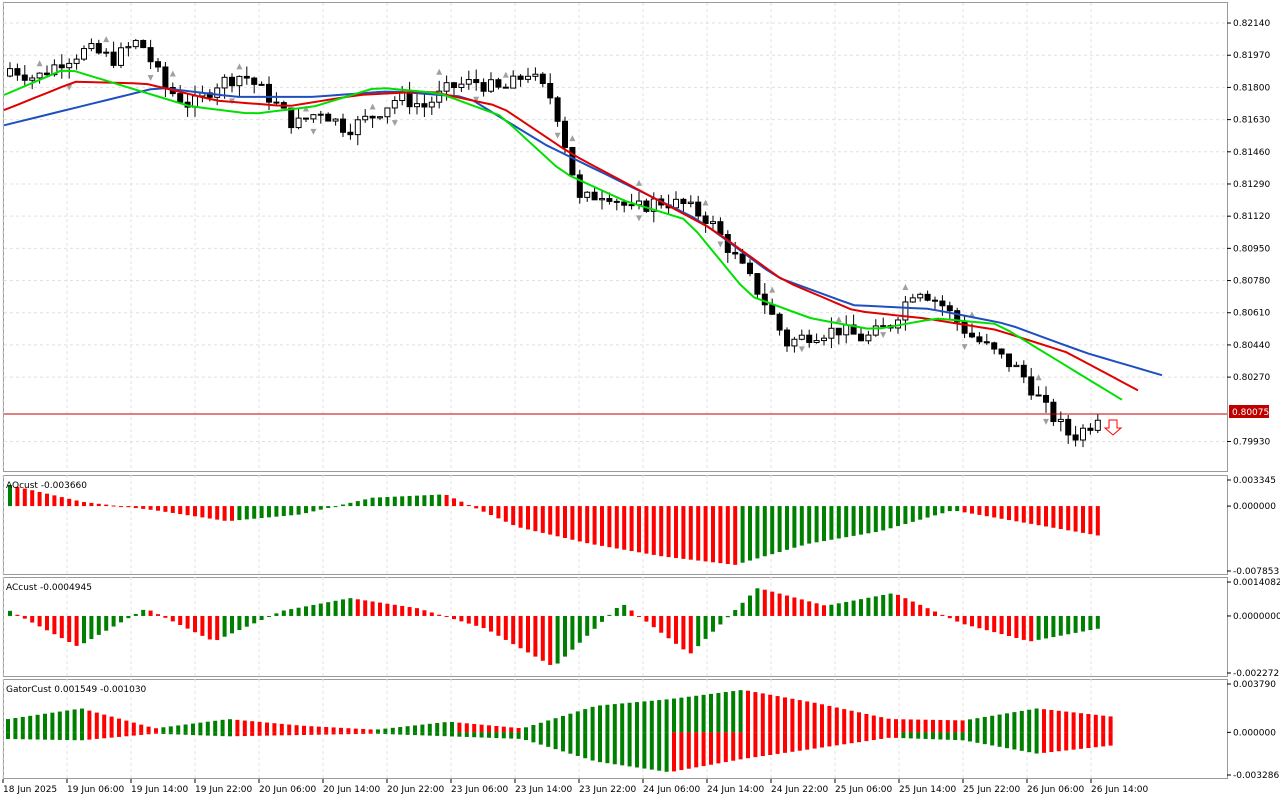  Describe the element at coordinates (1055, 790) in the screenshot. I see `x-tick-label: 26 Jun 06:00` at that location.